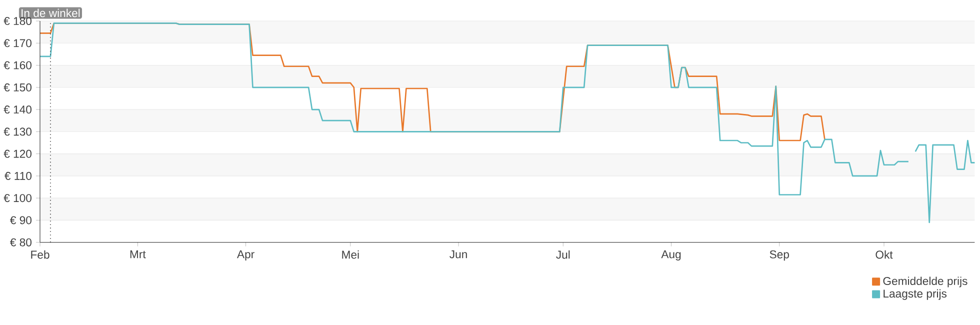 The image size is (980, 325). What do you see at coordinates (18, 21) in the screenshot?
I see `y-tick-label: € 180` at bounding box center [18, 21].